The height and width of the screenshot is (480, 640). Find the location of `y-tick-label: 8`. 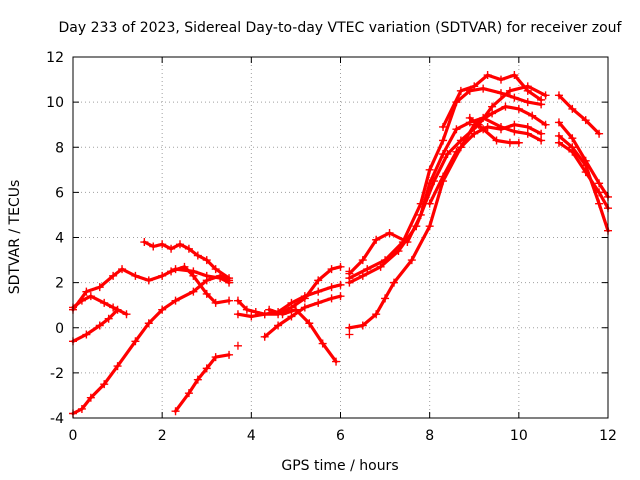

y-tick-label: 8 is located at coordinates (59, 148).